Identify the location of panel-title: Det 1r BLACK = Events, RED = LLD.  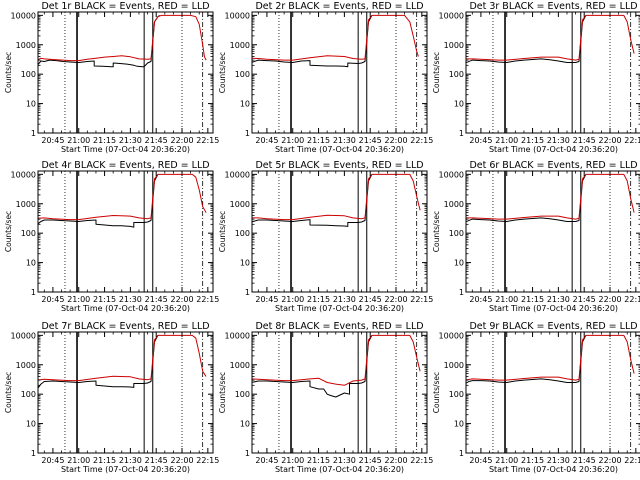
(125, 6).